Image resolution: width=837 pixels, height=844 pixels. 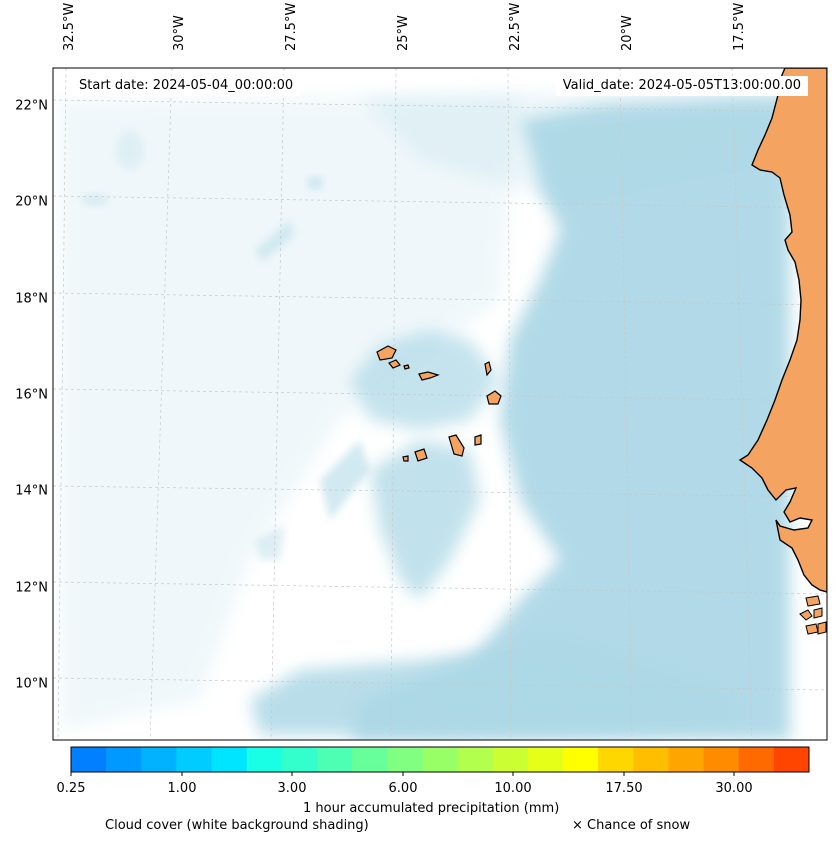 I want to click on lat-tick-label: 22°N, so click(x=31, y=106).